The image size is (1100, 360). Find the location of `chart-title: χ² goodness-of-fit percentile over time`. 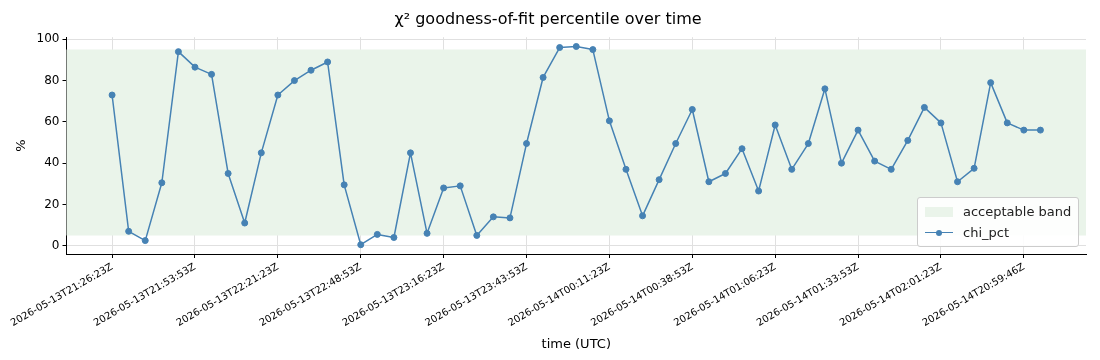

chart-title: χ² goodness-of-fit percentile over time is located at coordinates (548, 18).